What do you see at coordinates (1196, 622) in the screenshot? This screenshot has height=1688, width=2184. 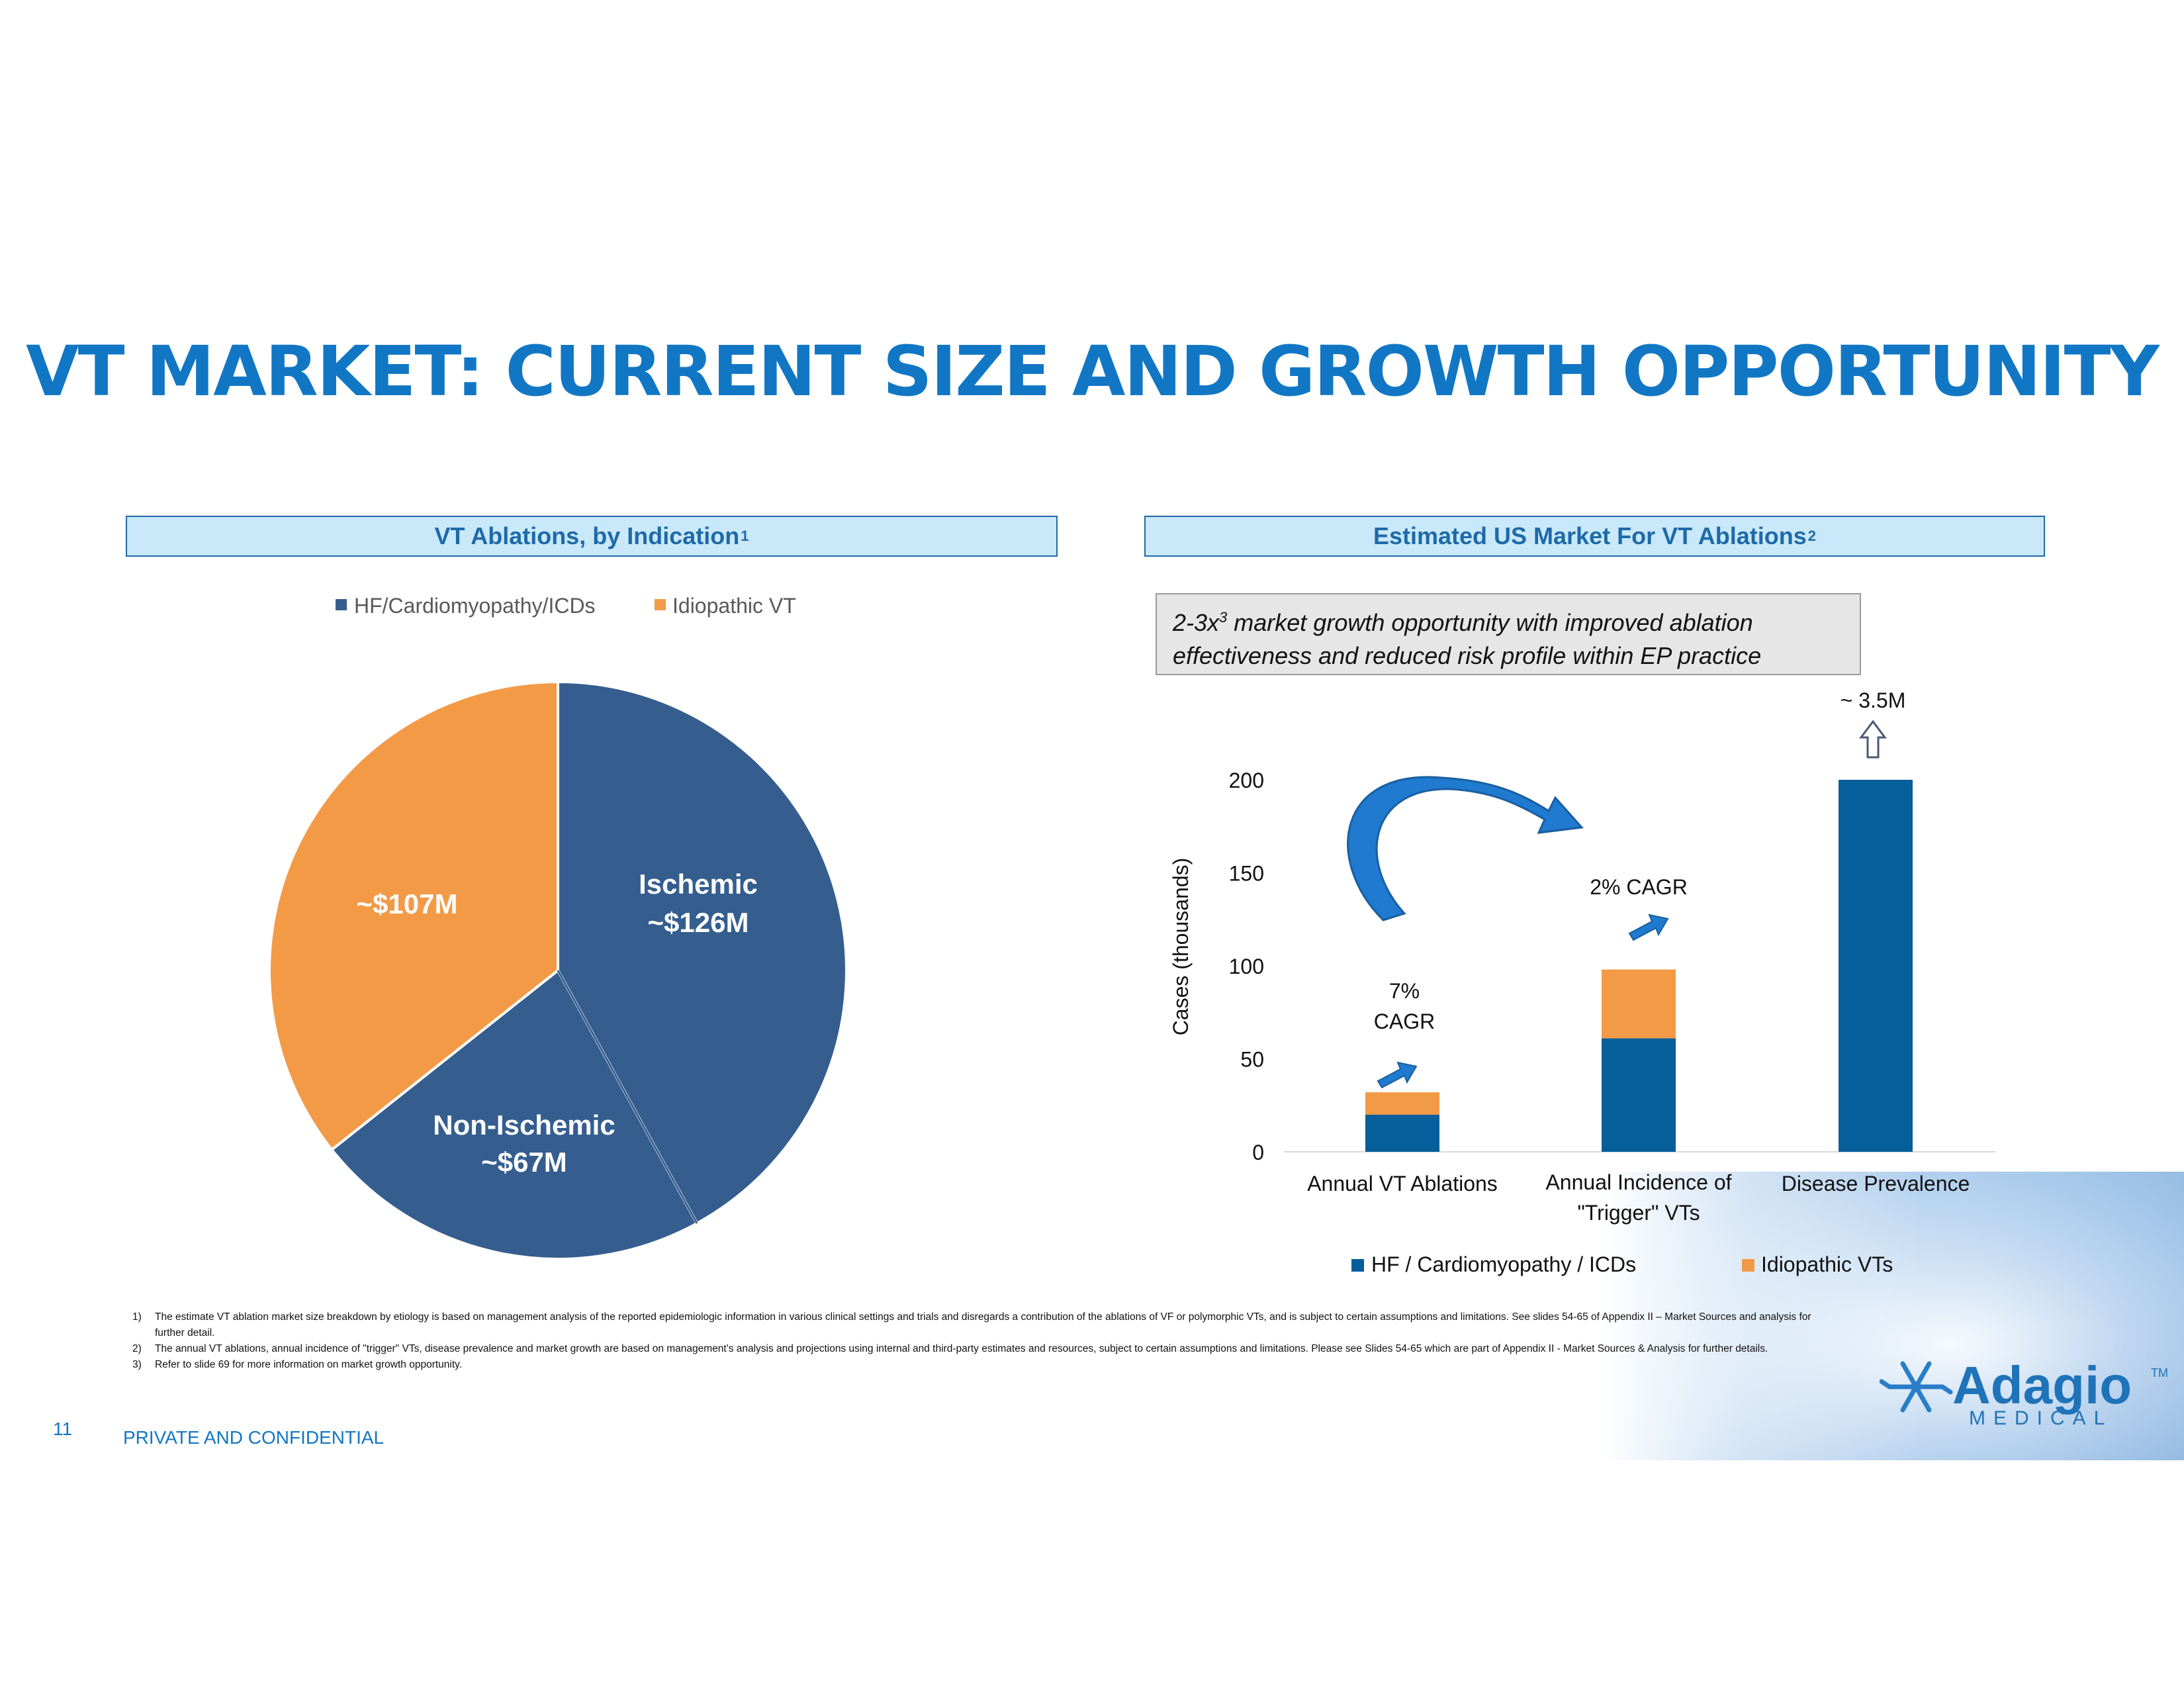 I see `callout-prefix: 2-3x` at bounding box center [1196, 622].